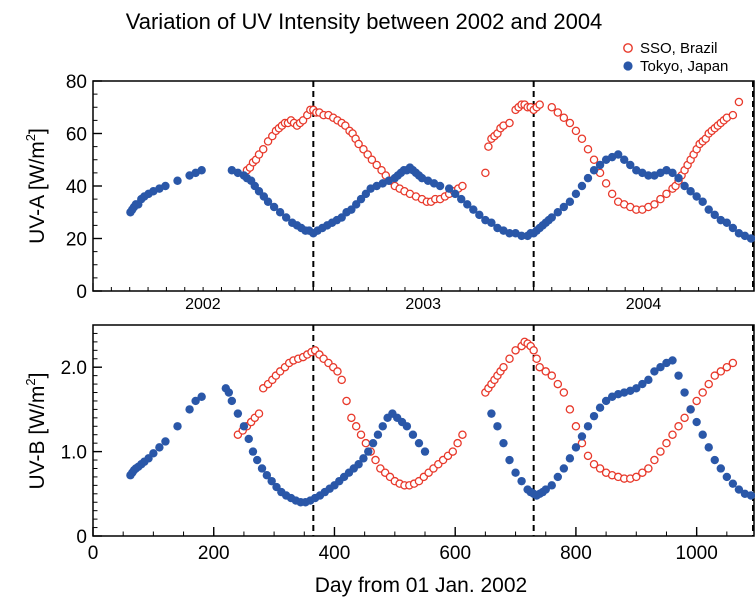 Image resolution: width=755 pixels, height=605 pixels. I want to click on uvb-y-axis-label: UV-B [W/m2], so click(36, 431).